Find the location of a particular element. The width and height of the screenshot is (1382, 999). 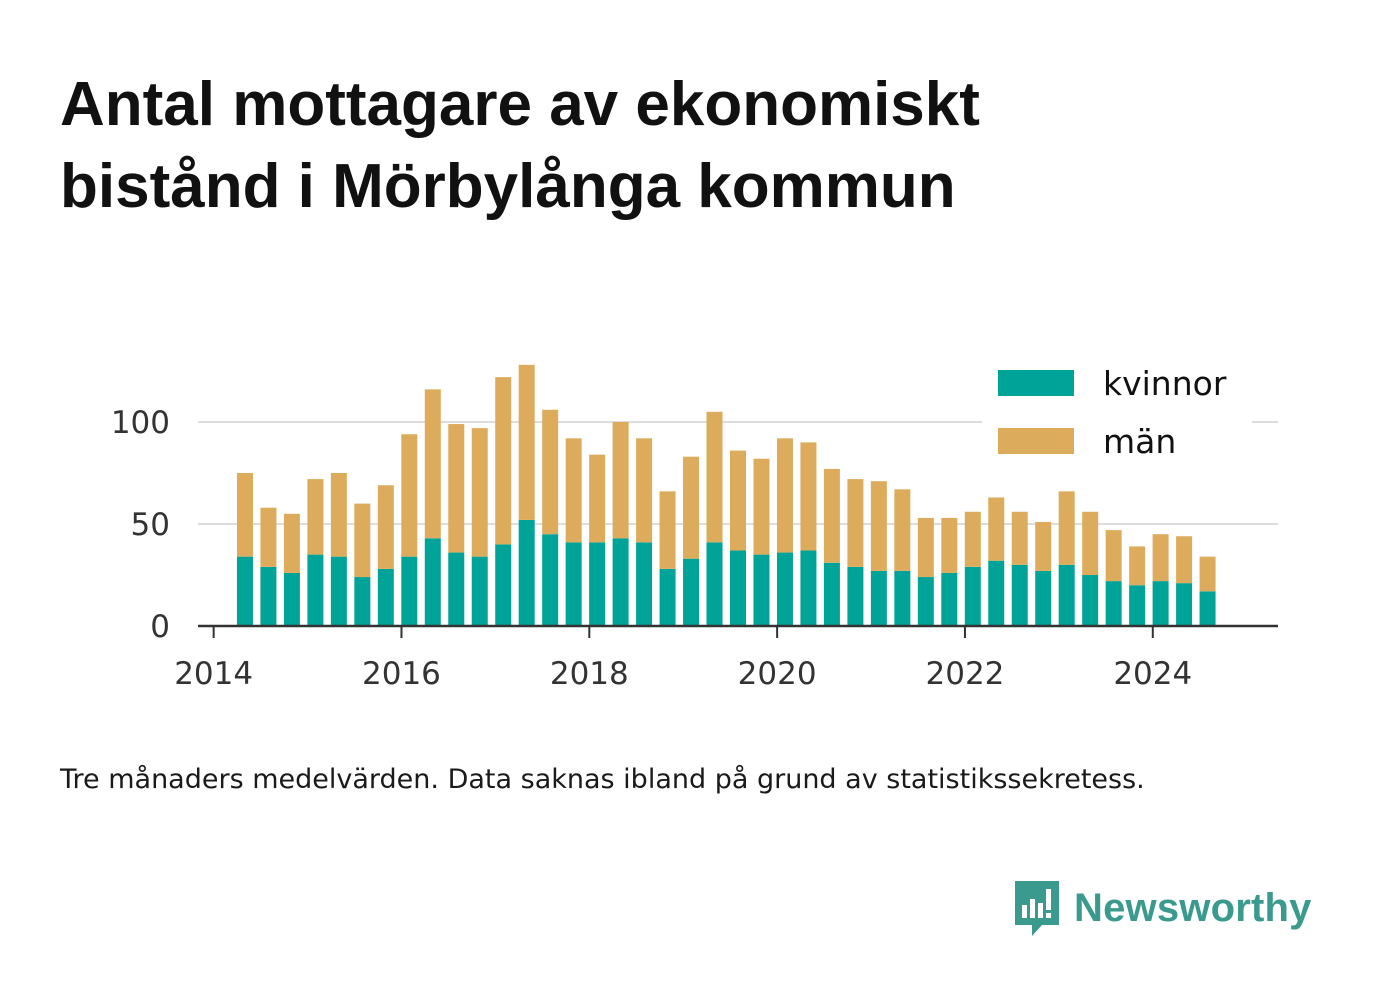

bar-män-2020-05 is located at coordinates (808, 496).